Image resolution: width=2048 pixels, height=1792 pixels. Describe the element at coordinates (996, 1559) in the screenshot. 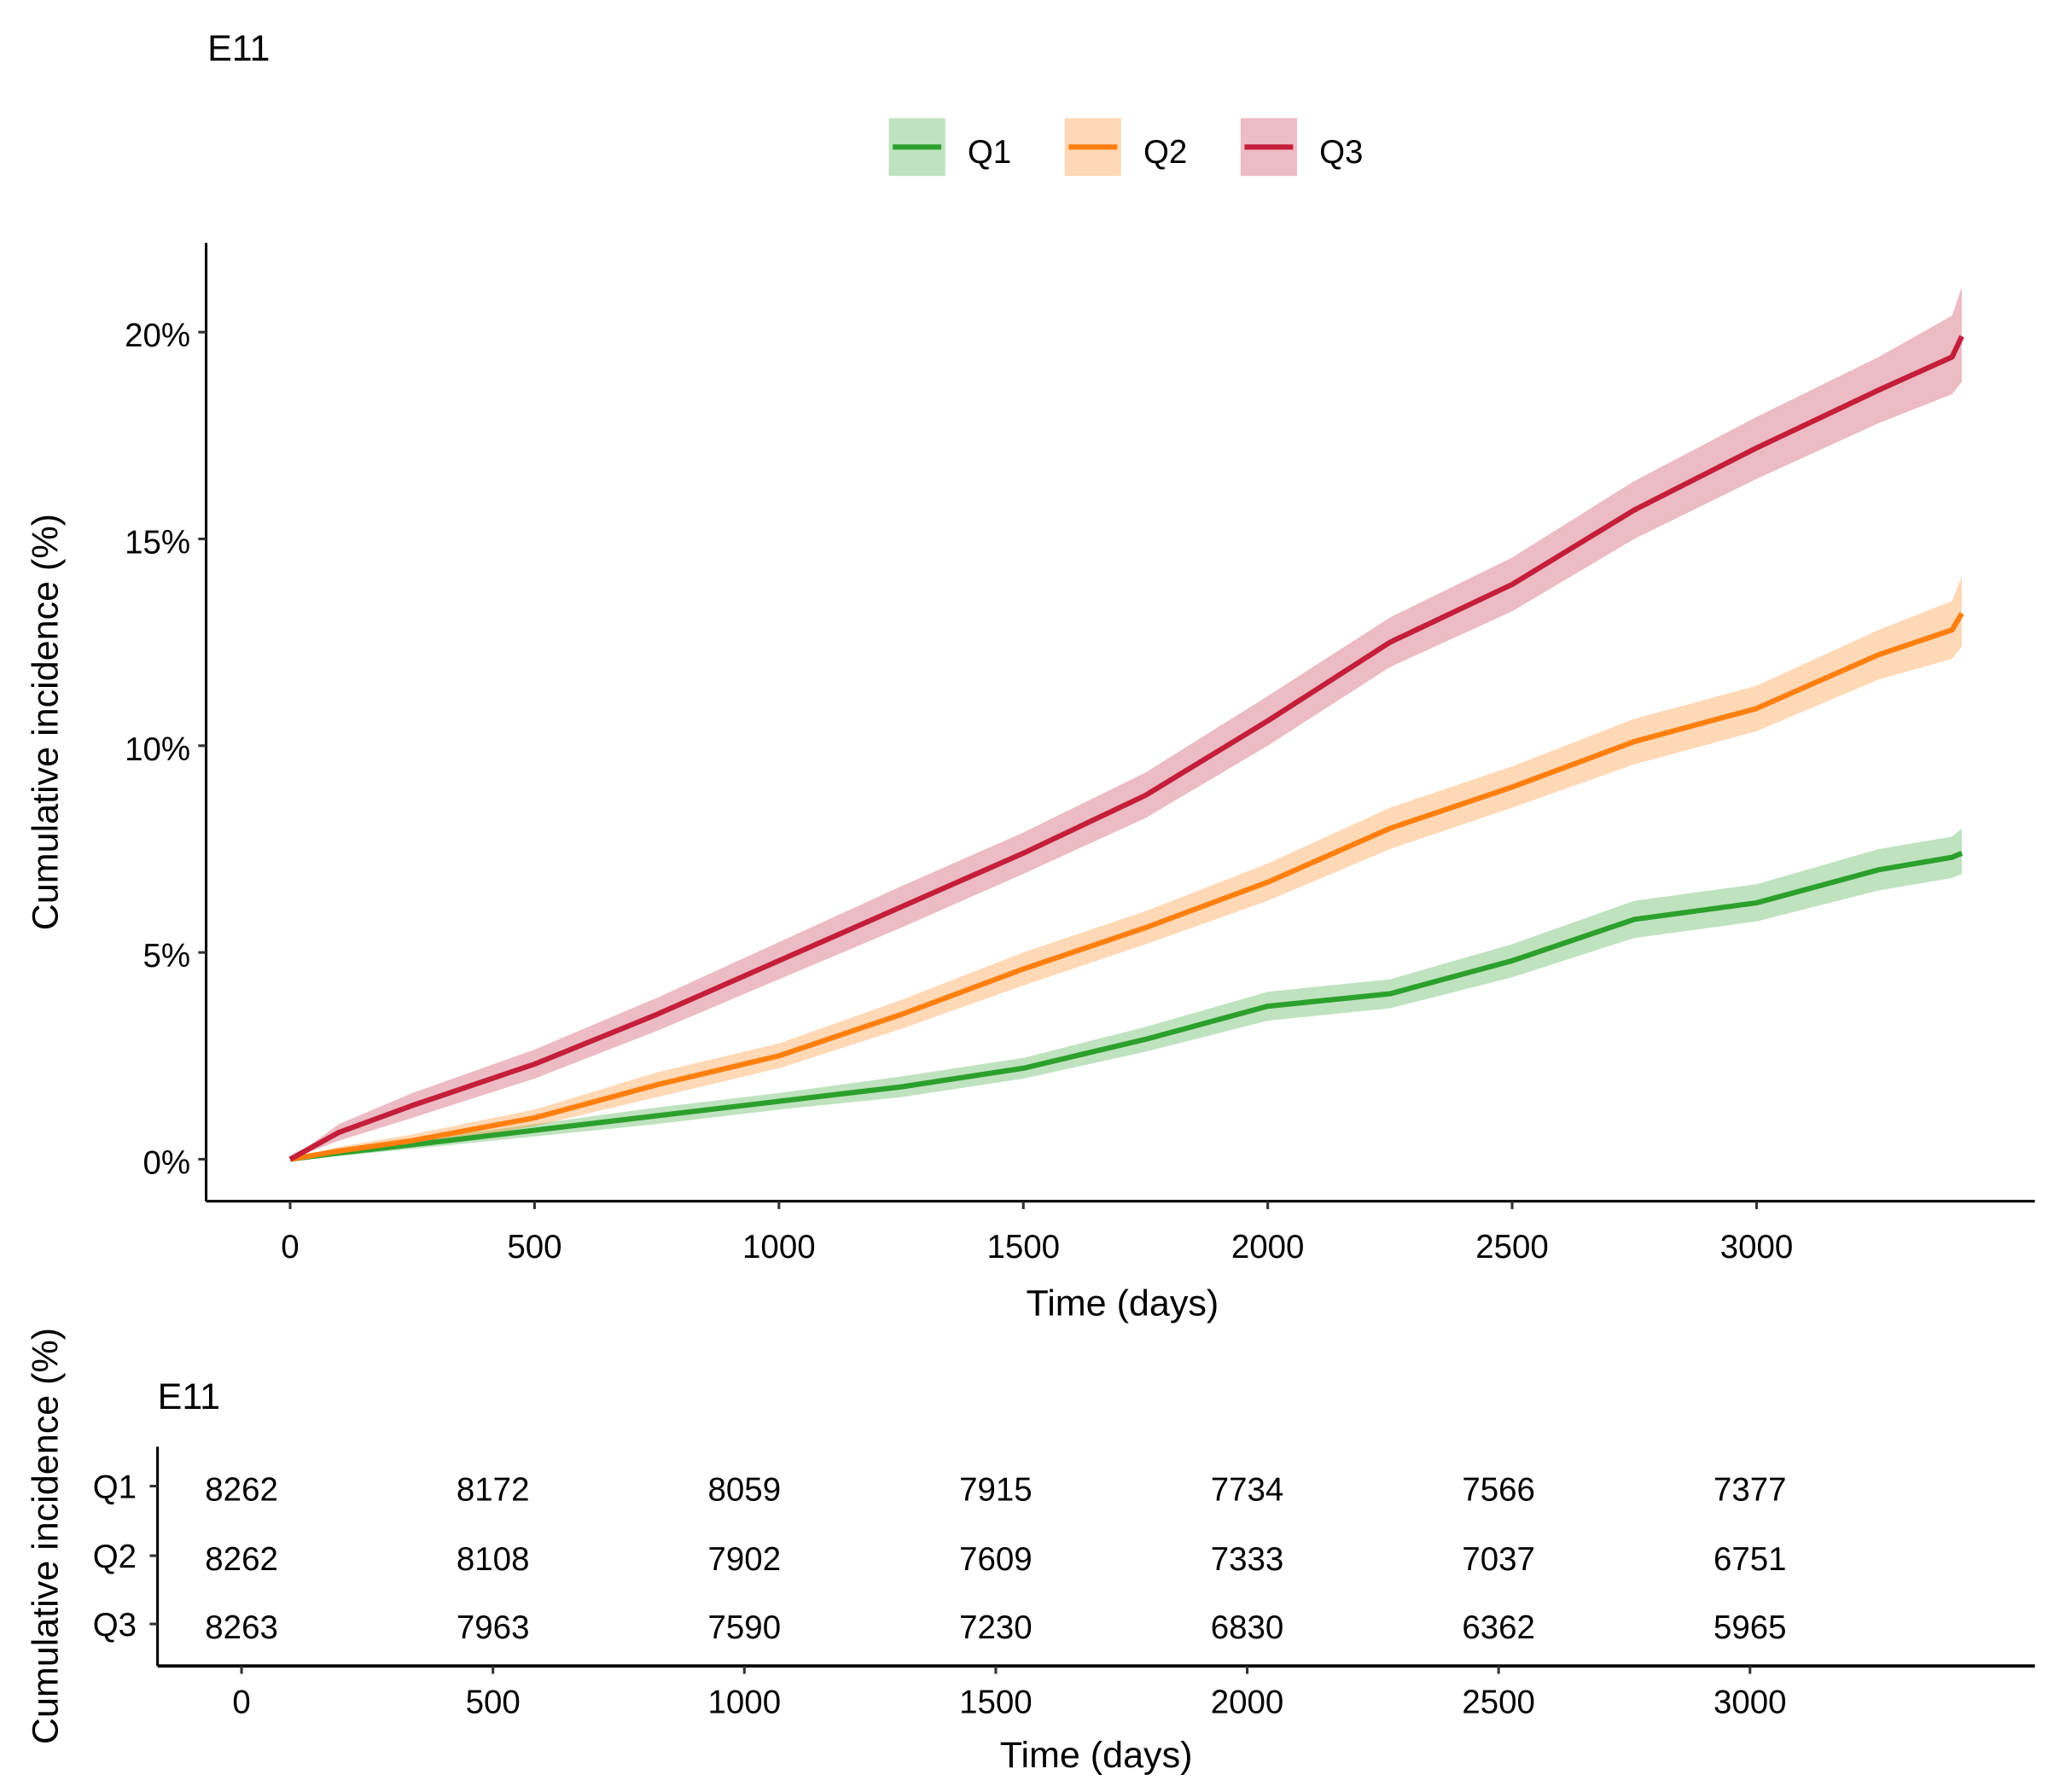

I see `risk-cell: 7609` at that location.